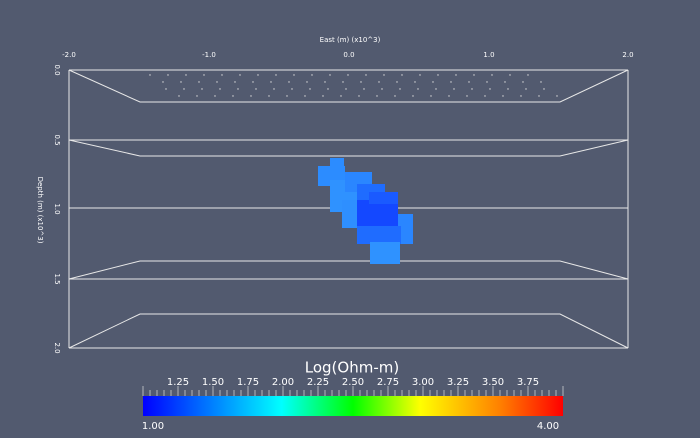 The width and height of the screenshot is (700, 438). I want to click on colorbar-tick-label: 3.00, so click(423, 382).